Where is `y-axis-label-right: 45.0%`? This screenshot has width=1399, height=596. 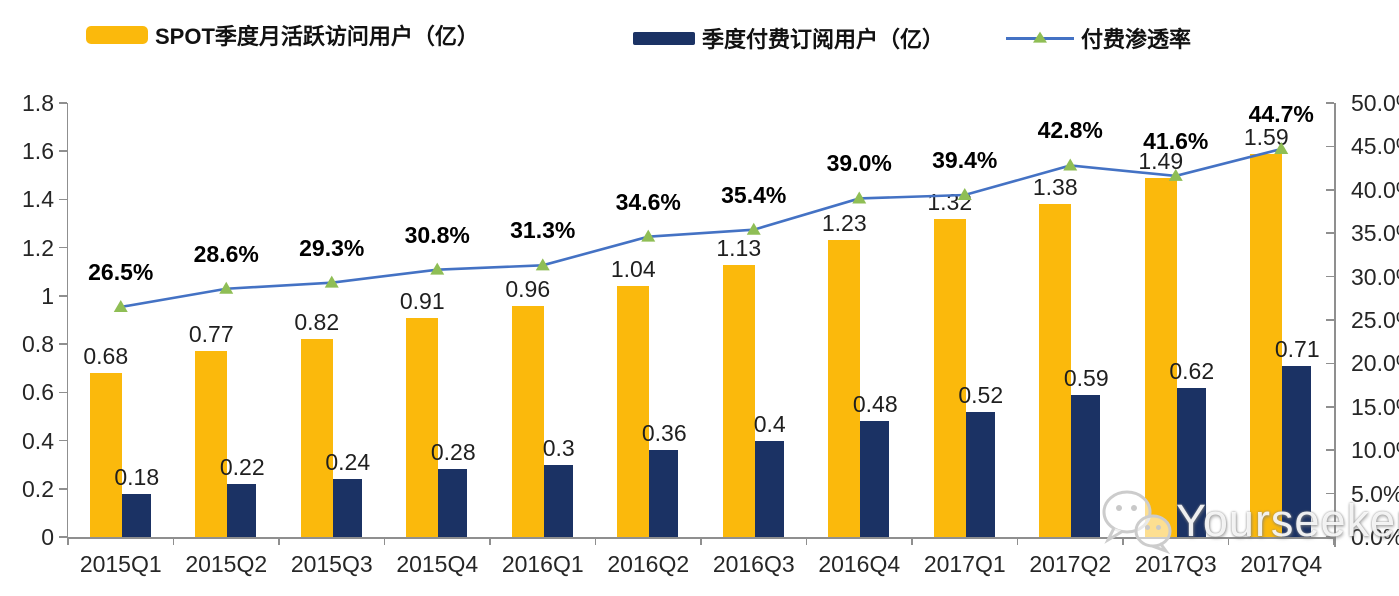
y-axis-label-right: 45.0% is located at coordinates (1375, 146).